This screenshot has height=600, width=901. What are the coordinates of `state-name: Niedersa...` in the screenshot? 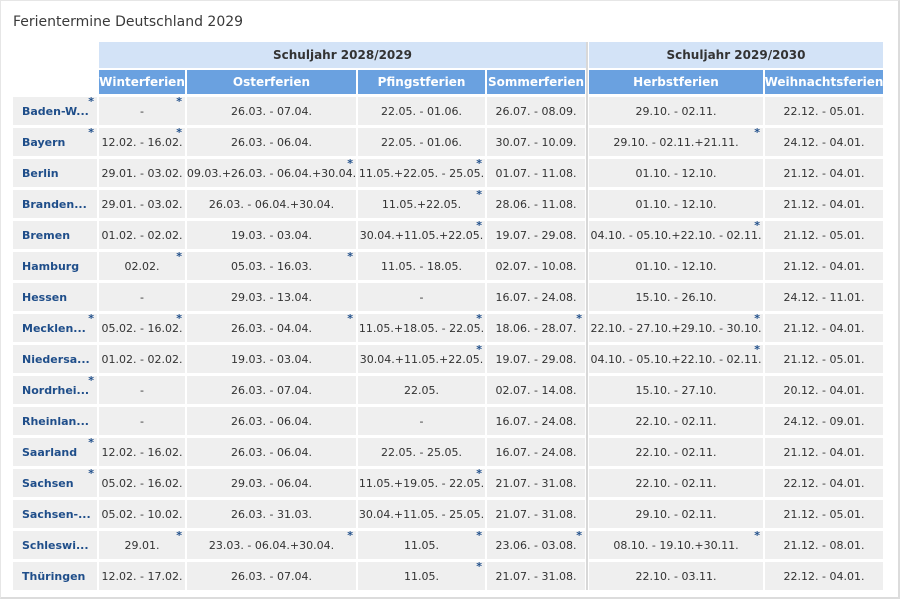 It's located at (55, 359).